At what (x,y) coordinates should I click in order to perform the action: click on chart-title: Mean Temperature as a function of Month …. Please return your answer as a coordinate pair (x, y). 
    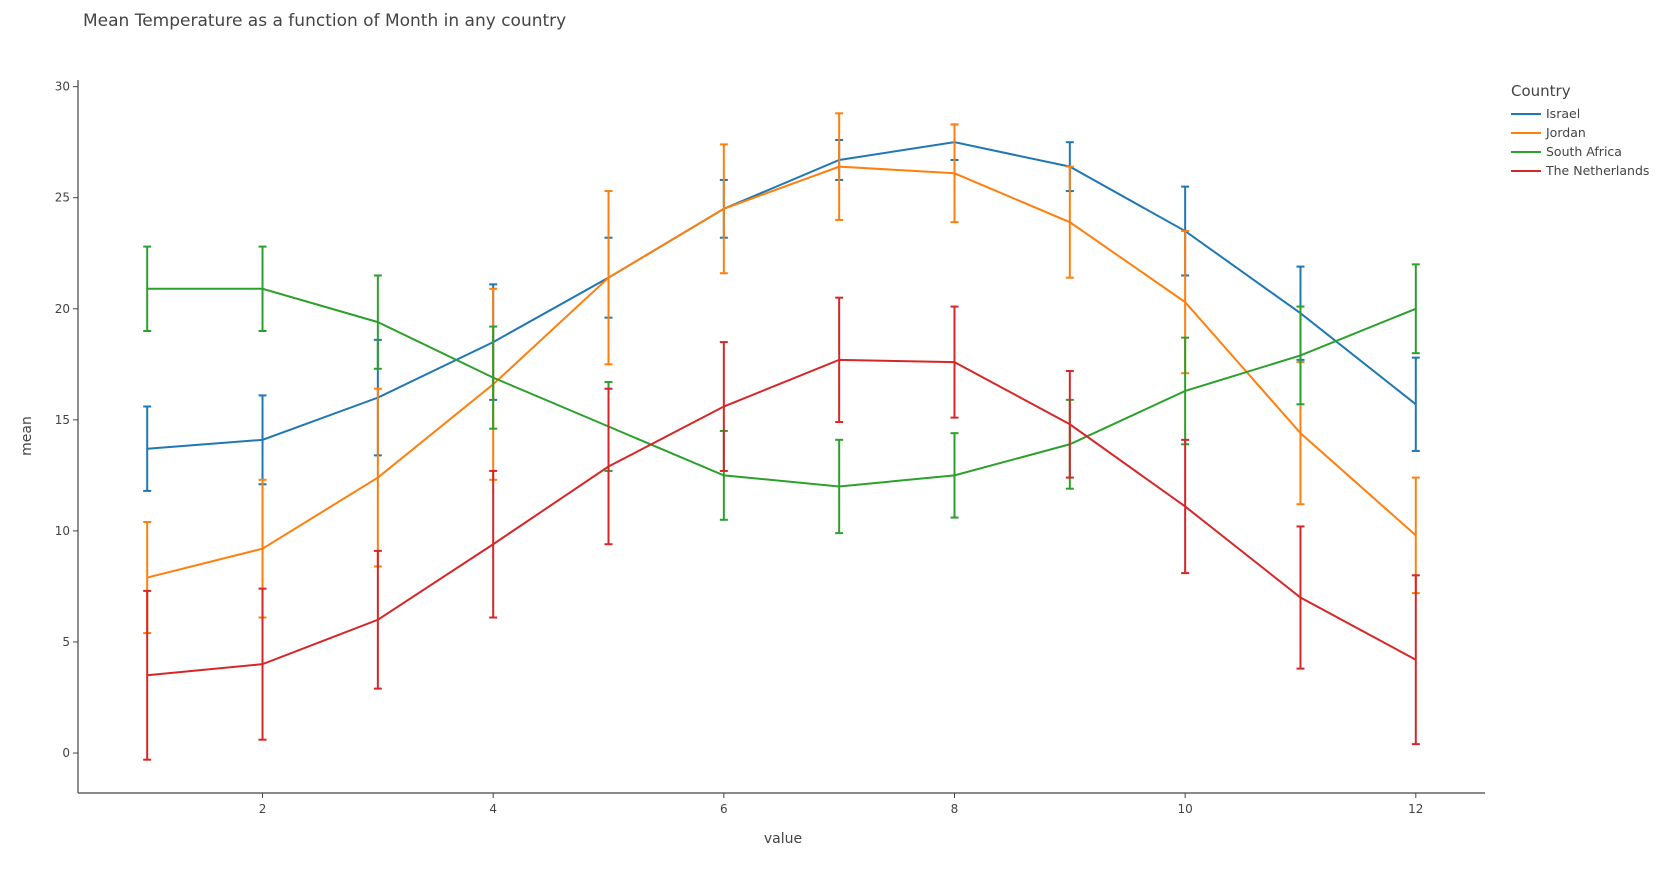
    Looking at the image, I should click on (325, 21).